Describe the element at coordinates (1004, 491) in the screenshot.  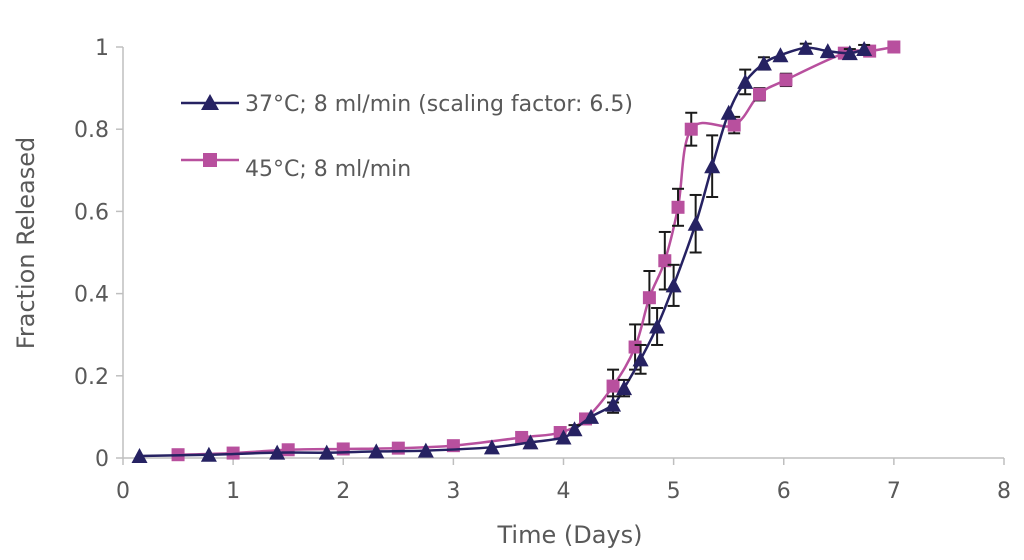
I see `x-tick-label: 8` at that location.